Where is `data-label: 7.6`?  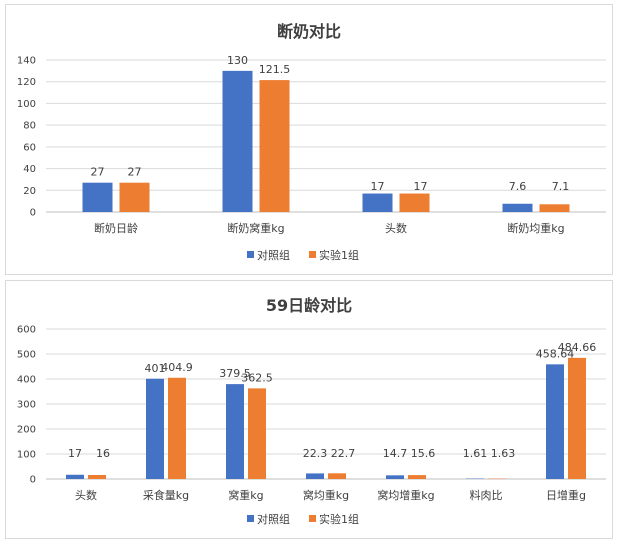
data-label: 7.6 is located at coordinates (518, 186).